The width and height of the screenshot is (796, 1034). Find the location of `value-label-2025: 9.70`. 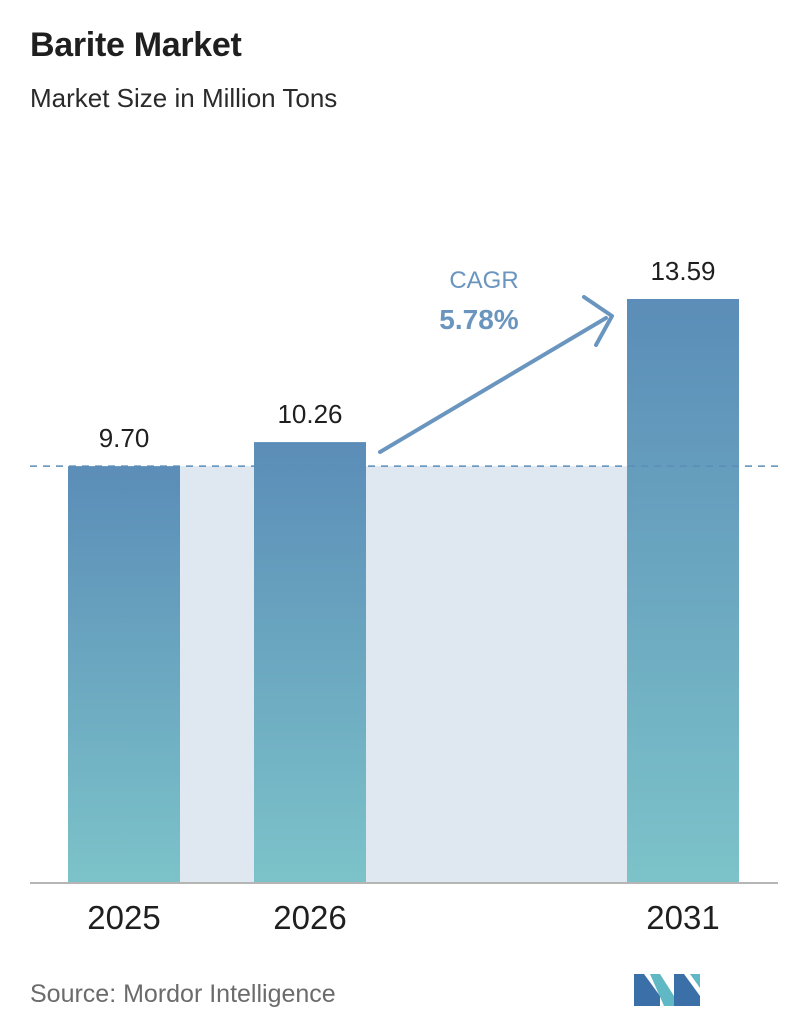

value-label-2025: 9.70 is located at coordinates (124, 438).